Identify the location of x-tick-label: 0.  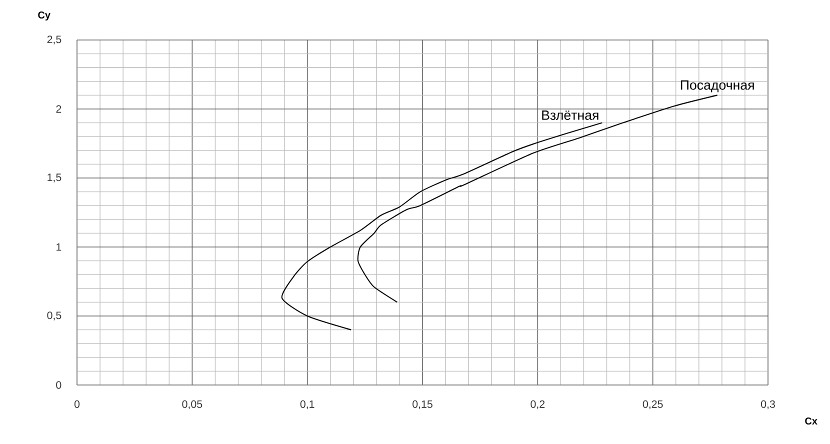
(77, 404).